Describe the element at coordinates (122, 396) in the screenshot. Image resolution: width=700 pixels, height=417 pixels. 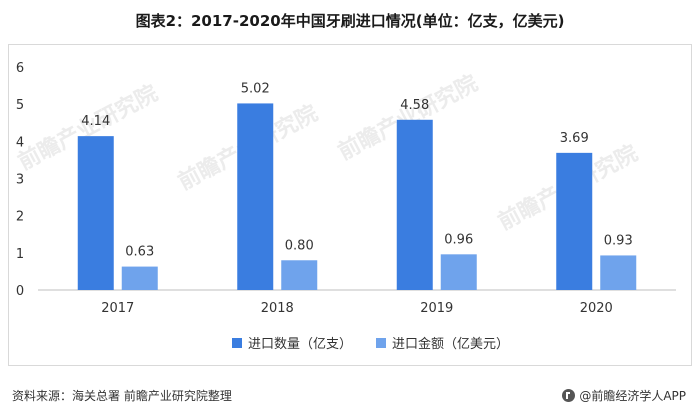
I see `source-note: 资料来源：海关总署 前瞻产业研究院整理` at that location.